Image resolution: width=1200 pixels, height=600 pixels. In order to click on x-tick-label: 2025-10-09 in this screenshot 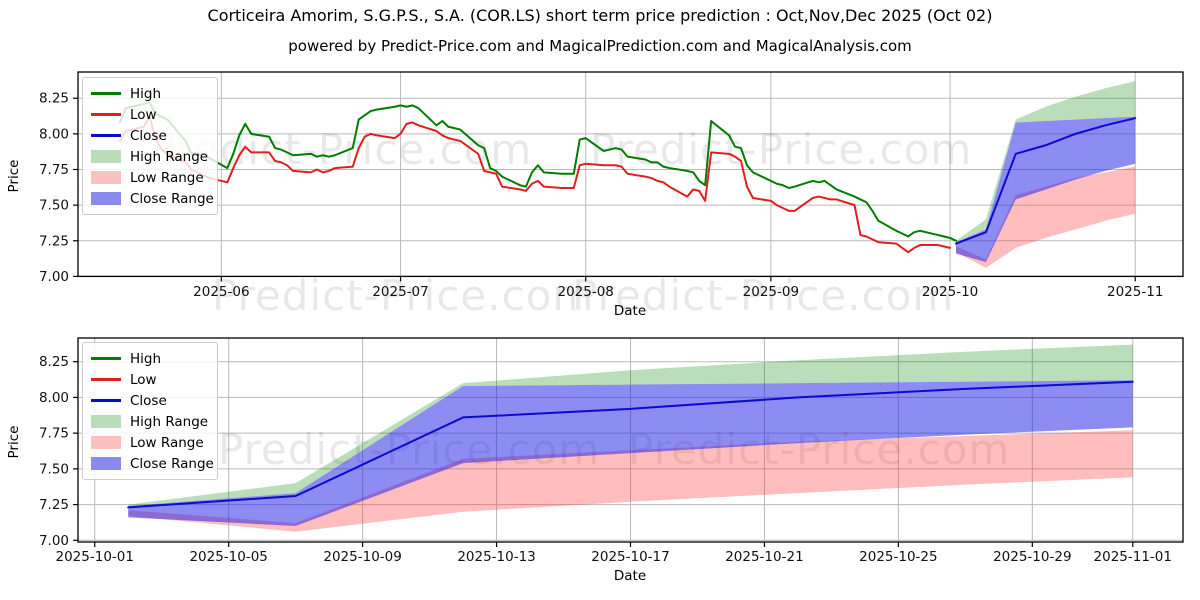, I will do `click(362, 557)`.